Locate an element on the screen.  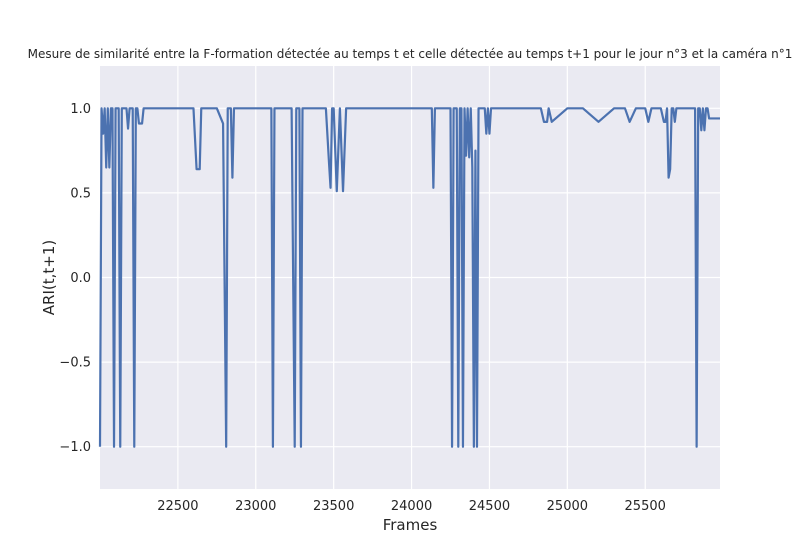
y-tick-label: 1.0 is located at coordinates (80, 109).